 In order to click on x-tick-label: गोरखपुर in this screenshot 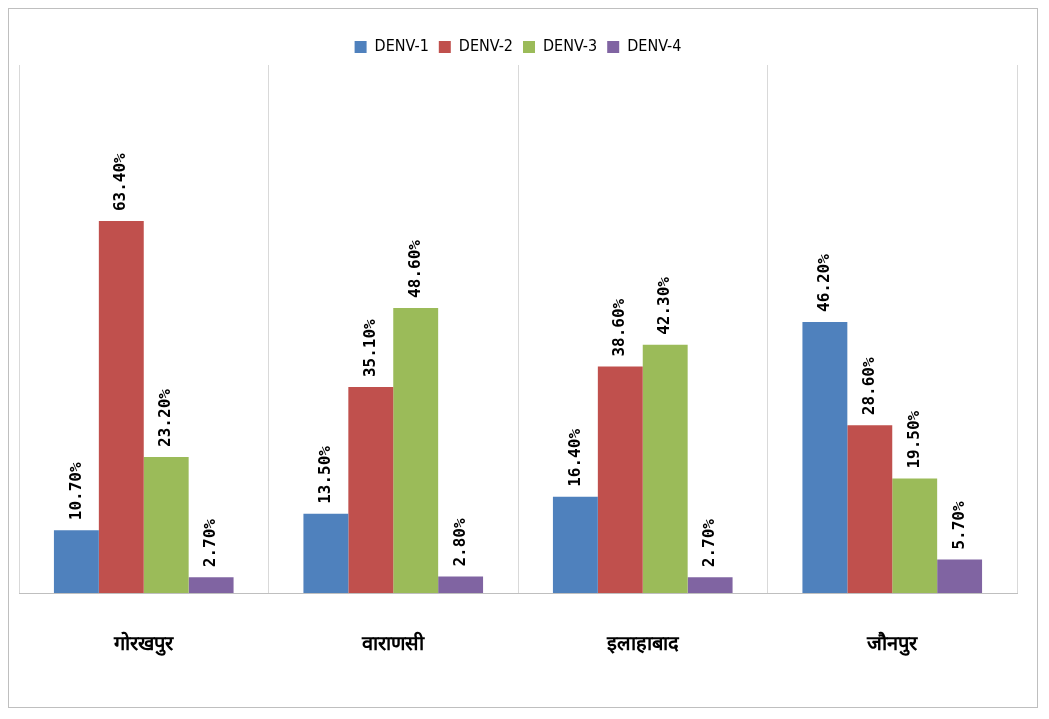, I will do `click(144, 644)`.